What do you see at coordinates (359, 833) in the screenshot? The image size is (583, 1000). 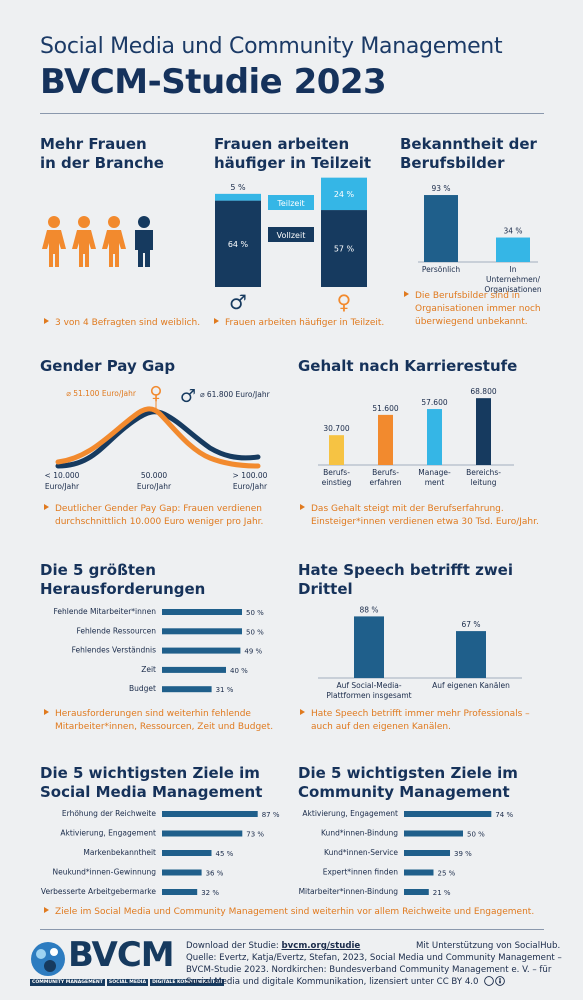 I see `bar-category-label: Kund*innen-Bindung` at bounding box center [359, 833].